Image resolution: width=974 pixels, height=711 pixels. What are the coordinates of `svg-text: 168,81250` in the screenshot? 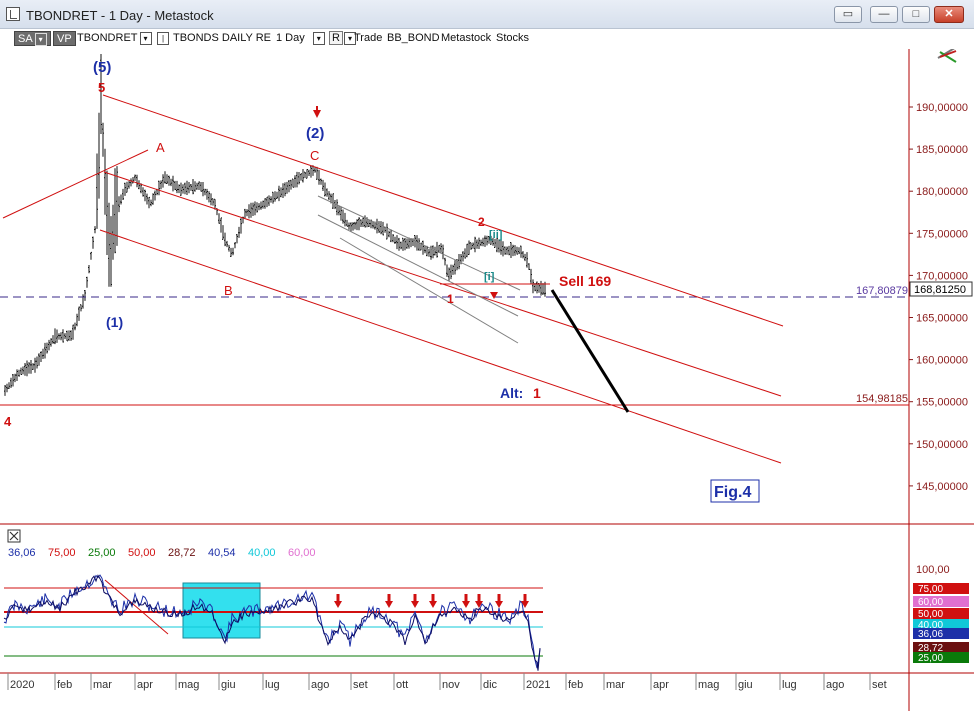 It's located at (940, 290).